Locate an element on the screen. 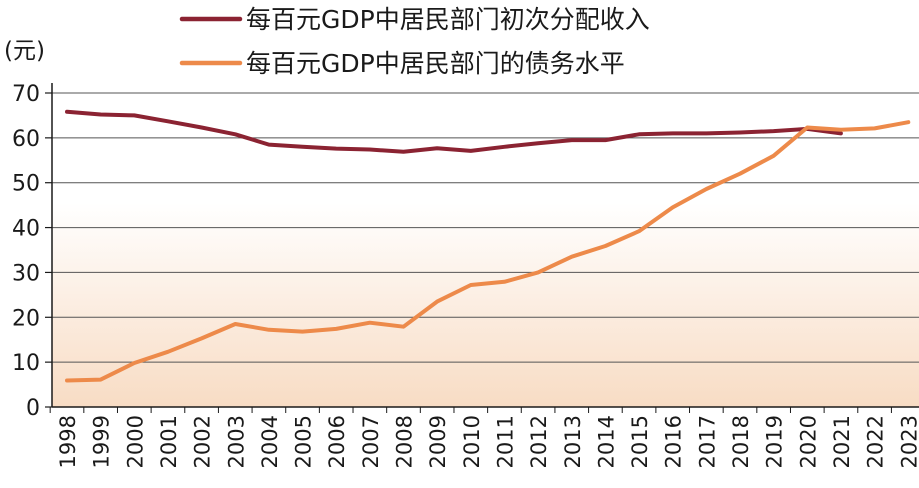  y-tick-label-40: 40 is located at coordinates (26, 229).